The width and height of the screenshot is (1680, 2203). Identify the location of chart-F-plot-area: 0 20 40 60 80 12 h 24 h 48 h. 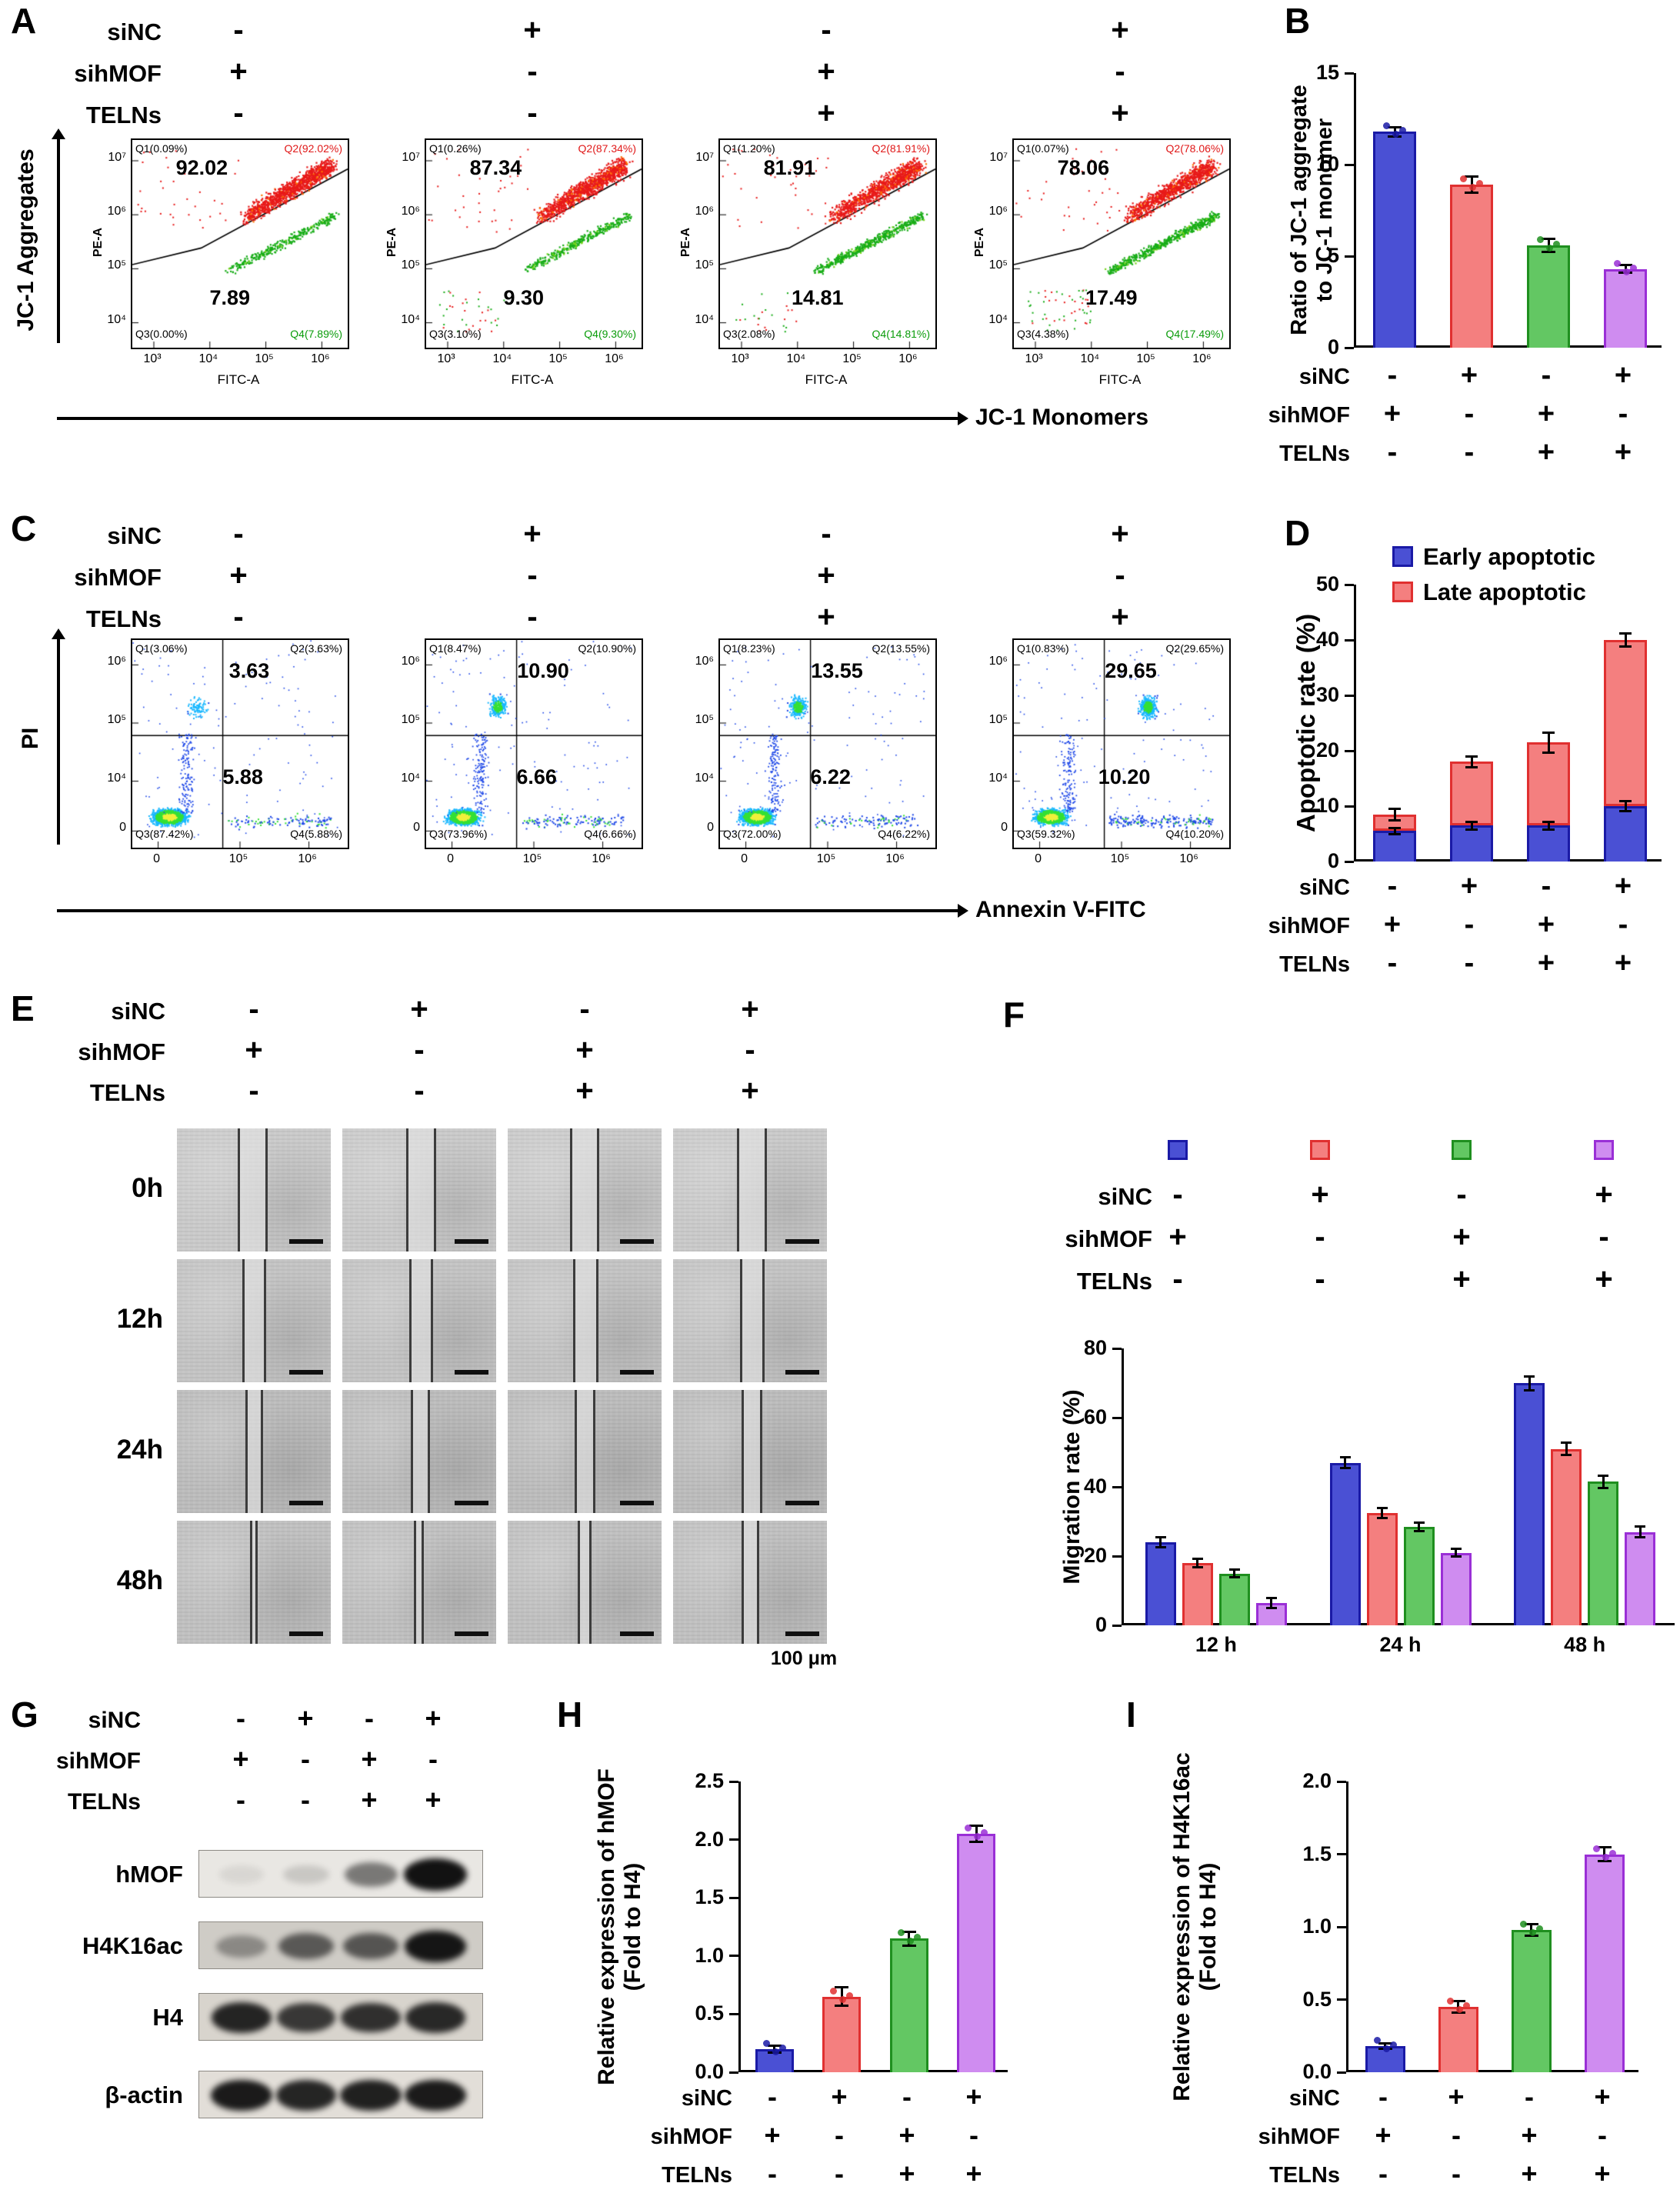
(1380, 1496).